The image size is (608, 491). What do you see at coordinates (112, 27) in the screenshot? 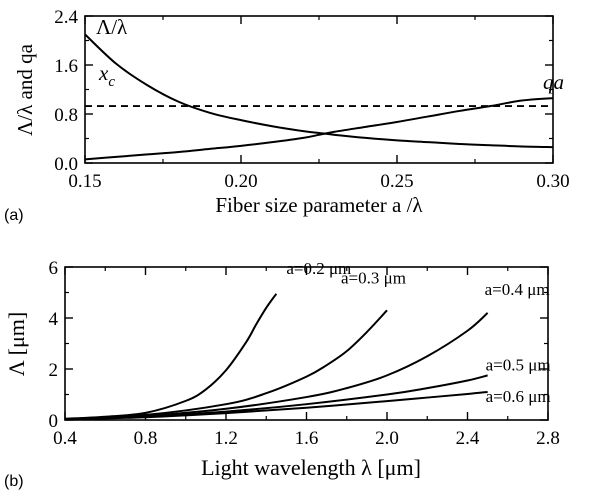
I see `series-annotation: Λ/λ` at bounding box center [112, 27].